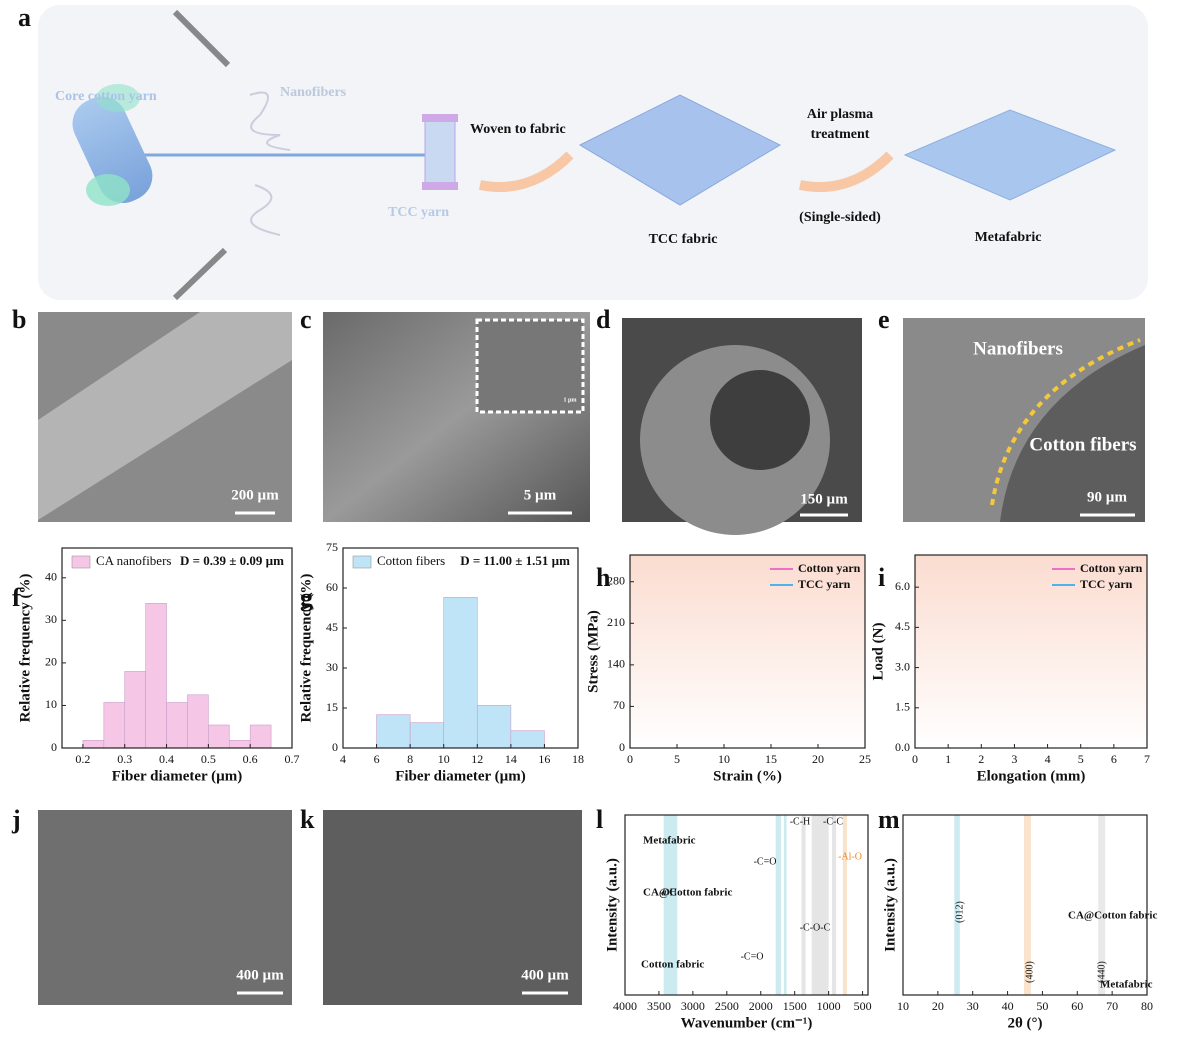 The height and width of the screenshot is (1045, 1187). I want to click on x-axis-label: 2θ (°), so click(1024, 1023).